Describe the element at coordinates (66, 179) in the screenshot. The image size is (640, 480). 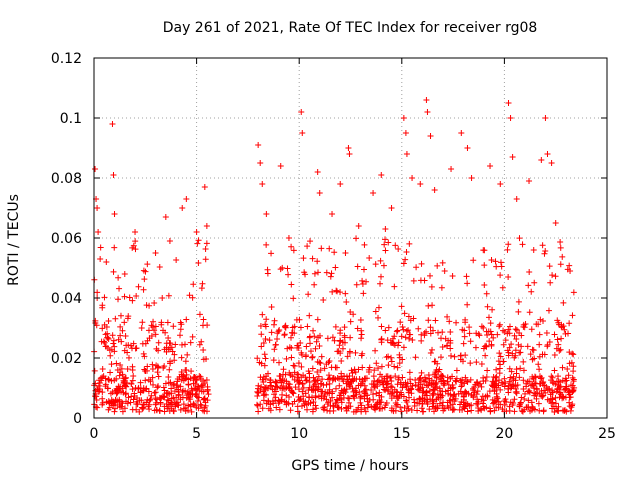
I see `y-tick-label: 0.08` at that location.